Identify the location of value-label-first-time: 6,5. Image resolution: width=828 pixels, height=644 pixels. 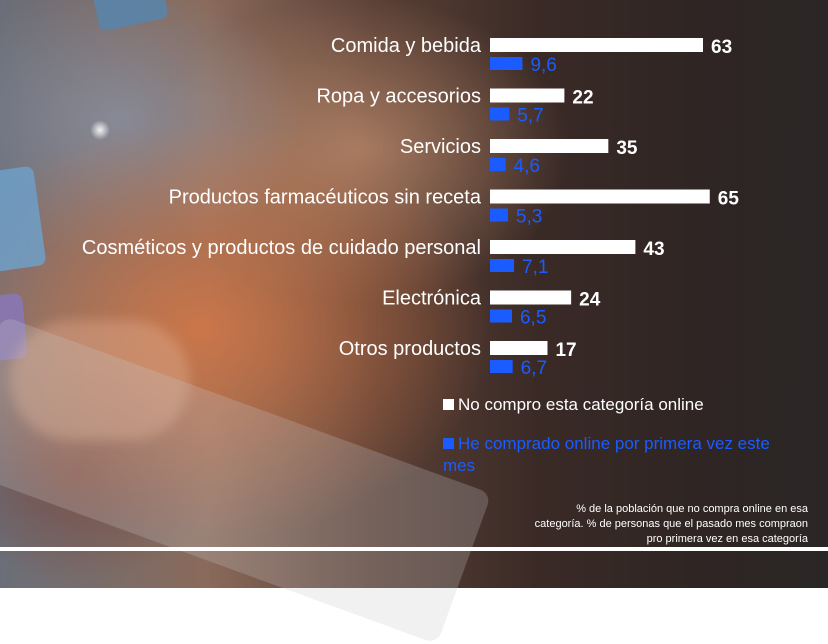
(533, 318).